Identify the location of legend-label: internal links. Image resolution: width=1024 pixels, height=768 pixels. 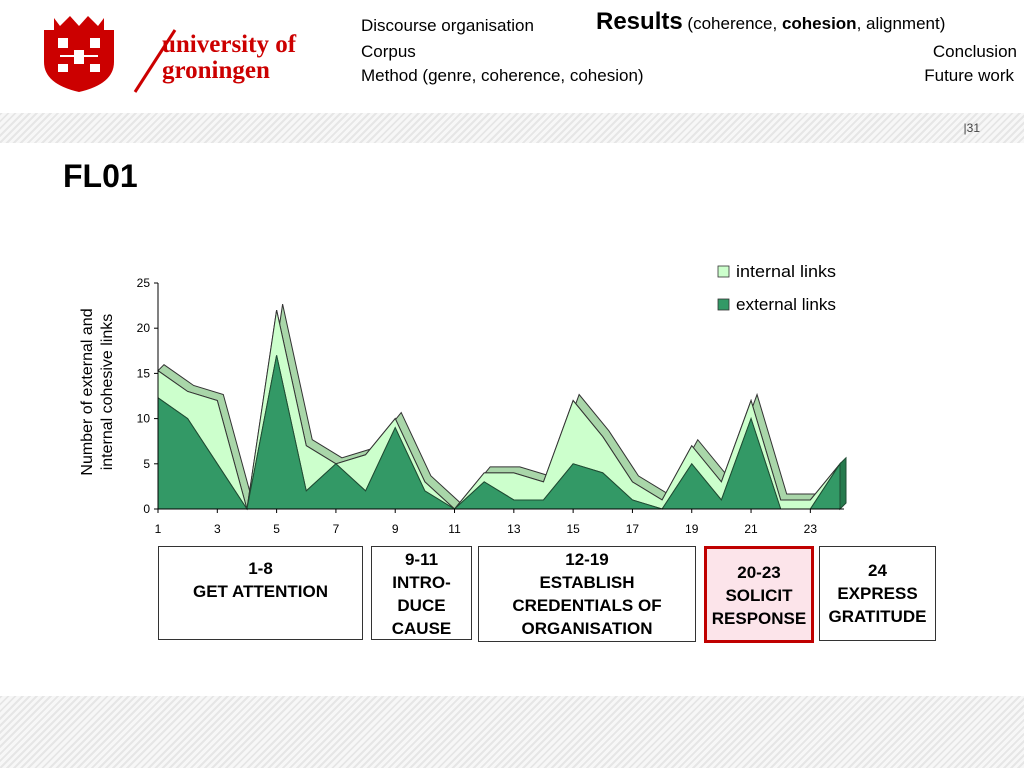
(786, 271).